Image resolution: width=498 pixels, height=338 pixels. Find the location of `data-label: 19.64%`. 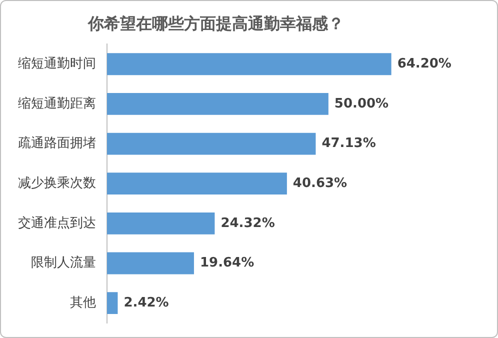

data-label: 19.64% is located at coordinates (227, 263).